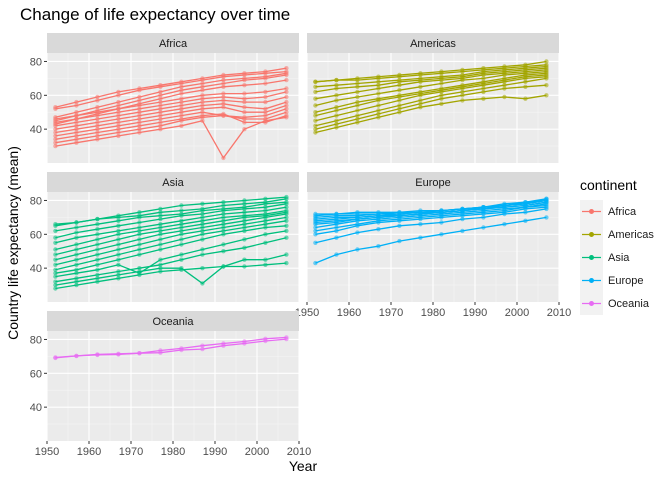 The image size is (672, 480). I want to click on x-tick-label: 1970, so click(131, 452).